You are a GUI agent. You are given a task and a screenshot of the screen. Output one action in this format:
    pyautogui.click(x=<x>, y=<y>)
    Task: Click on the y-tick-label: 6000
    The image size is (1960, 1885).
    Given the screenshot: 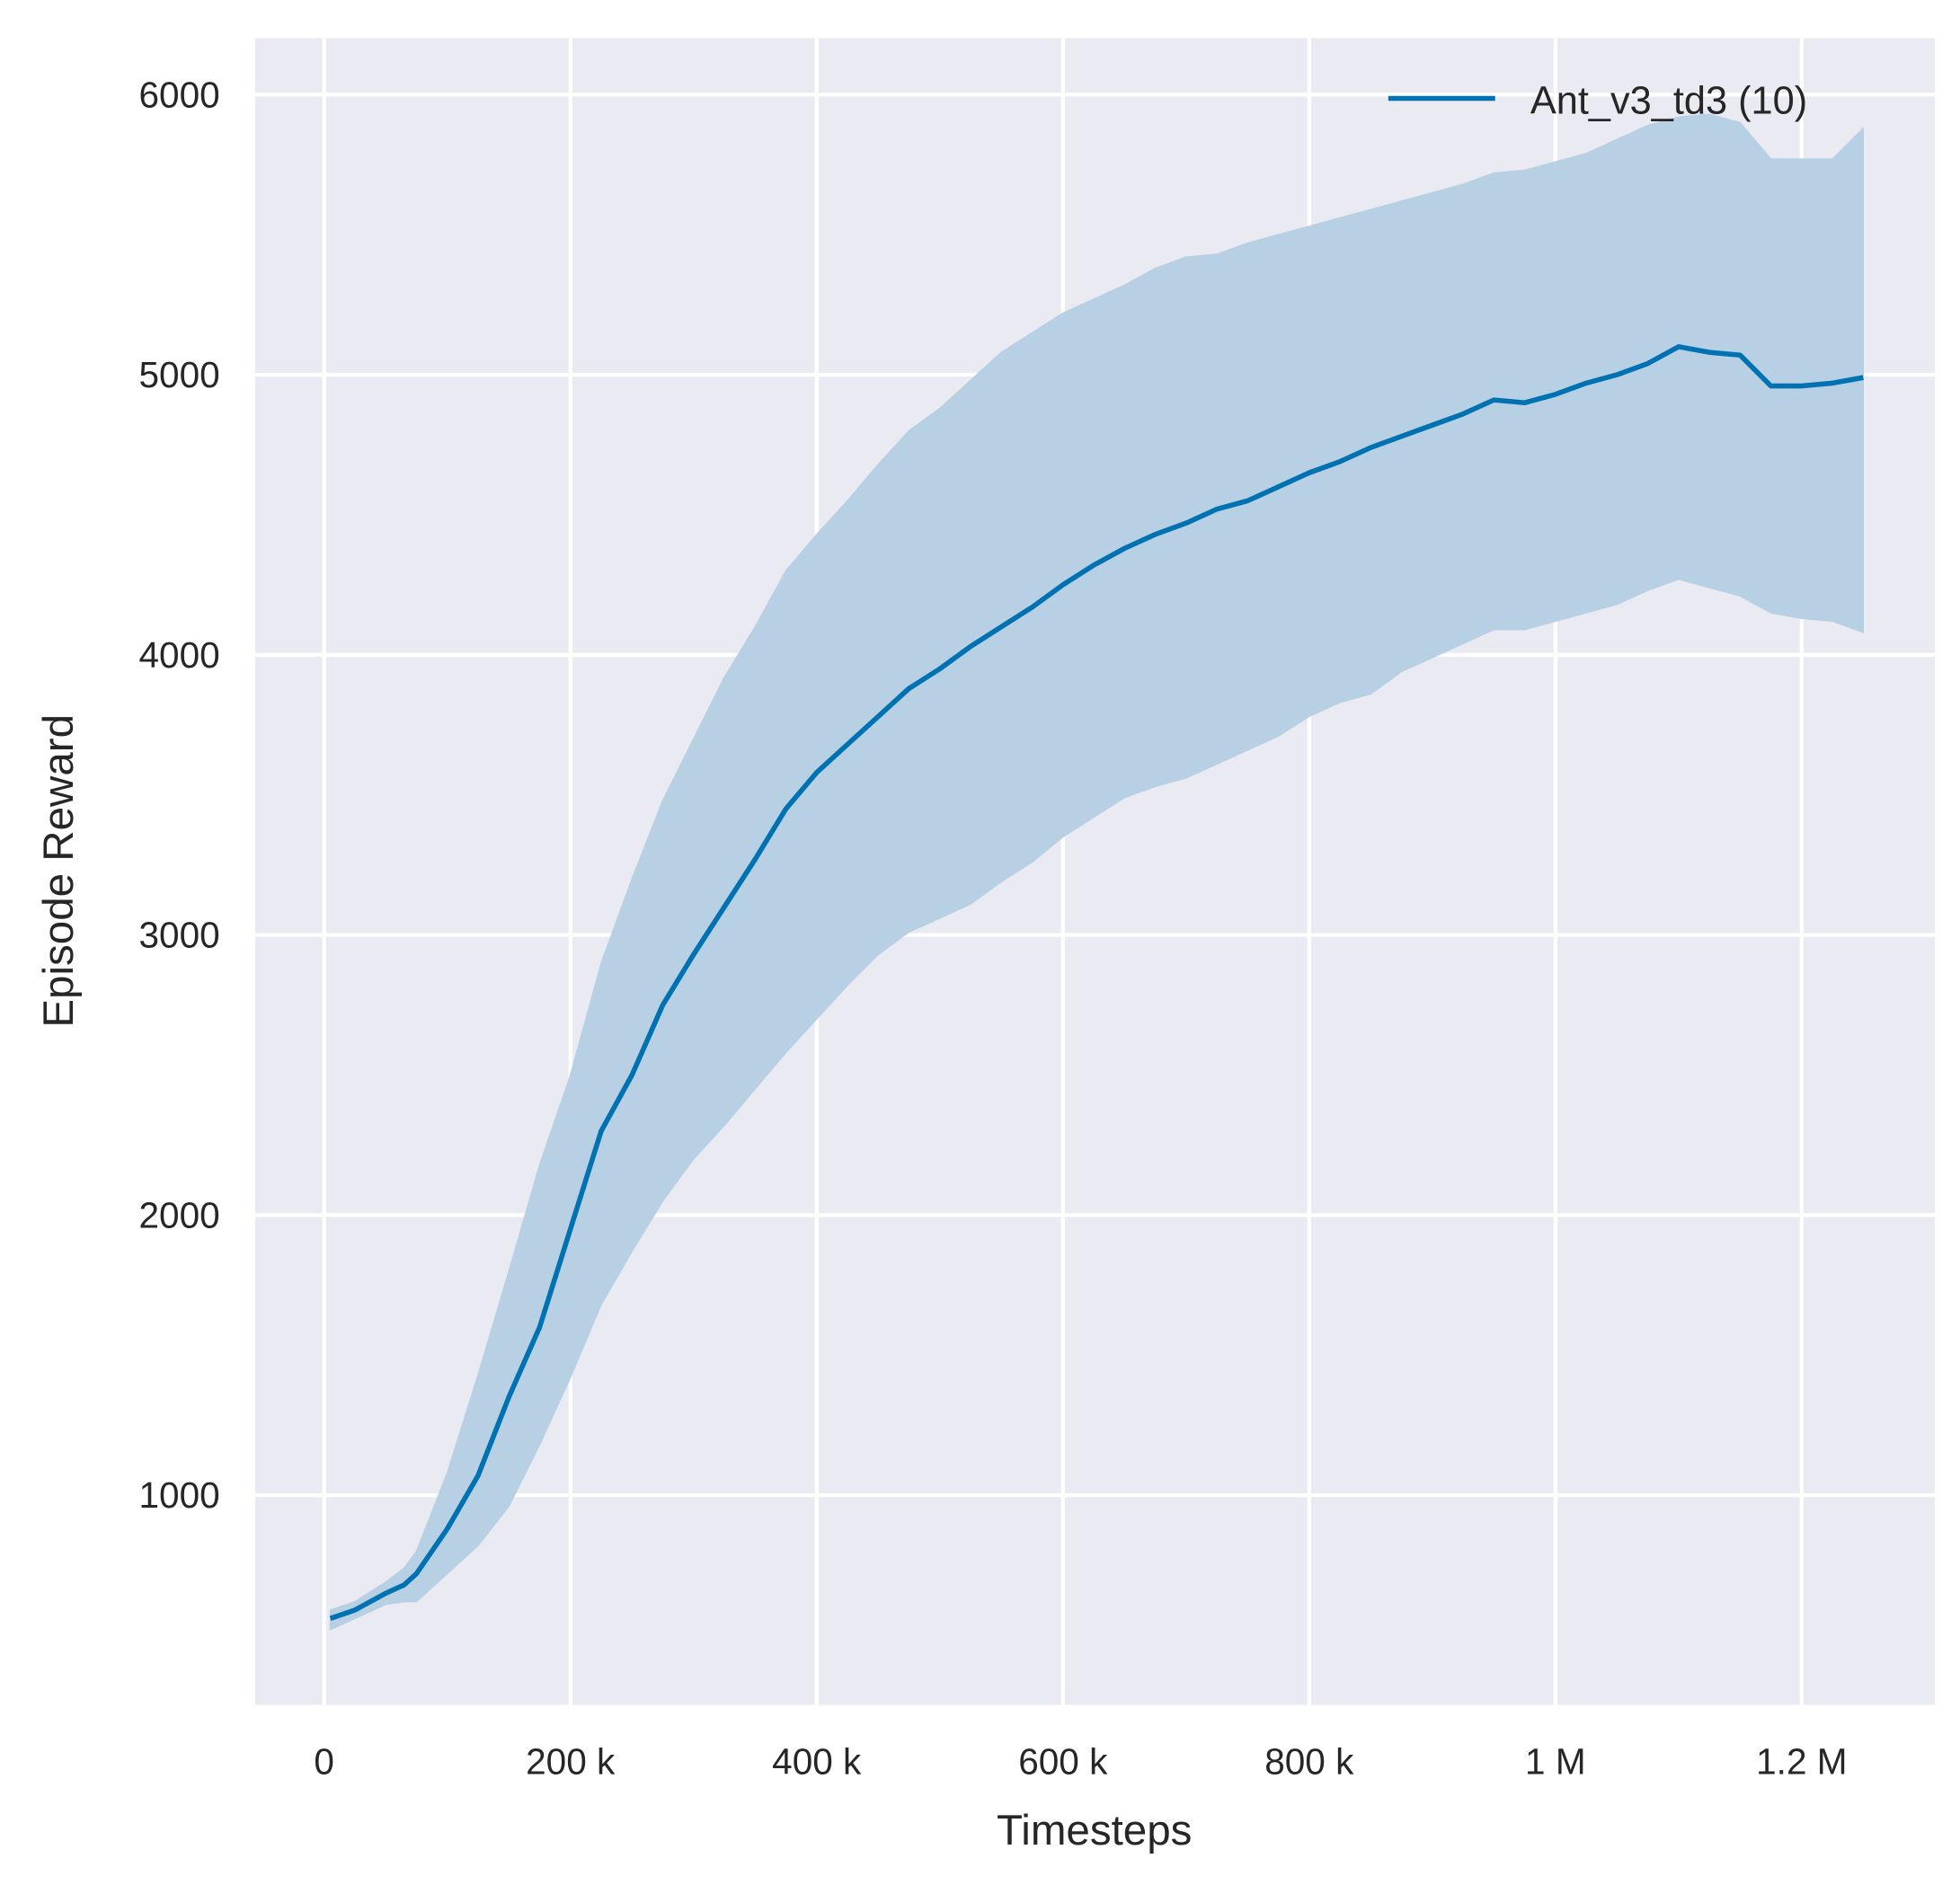 What is the action you would take?
    pyautogui.click(x=178, y=94)
    